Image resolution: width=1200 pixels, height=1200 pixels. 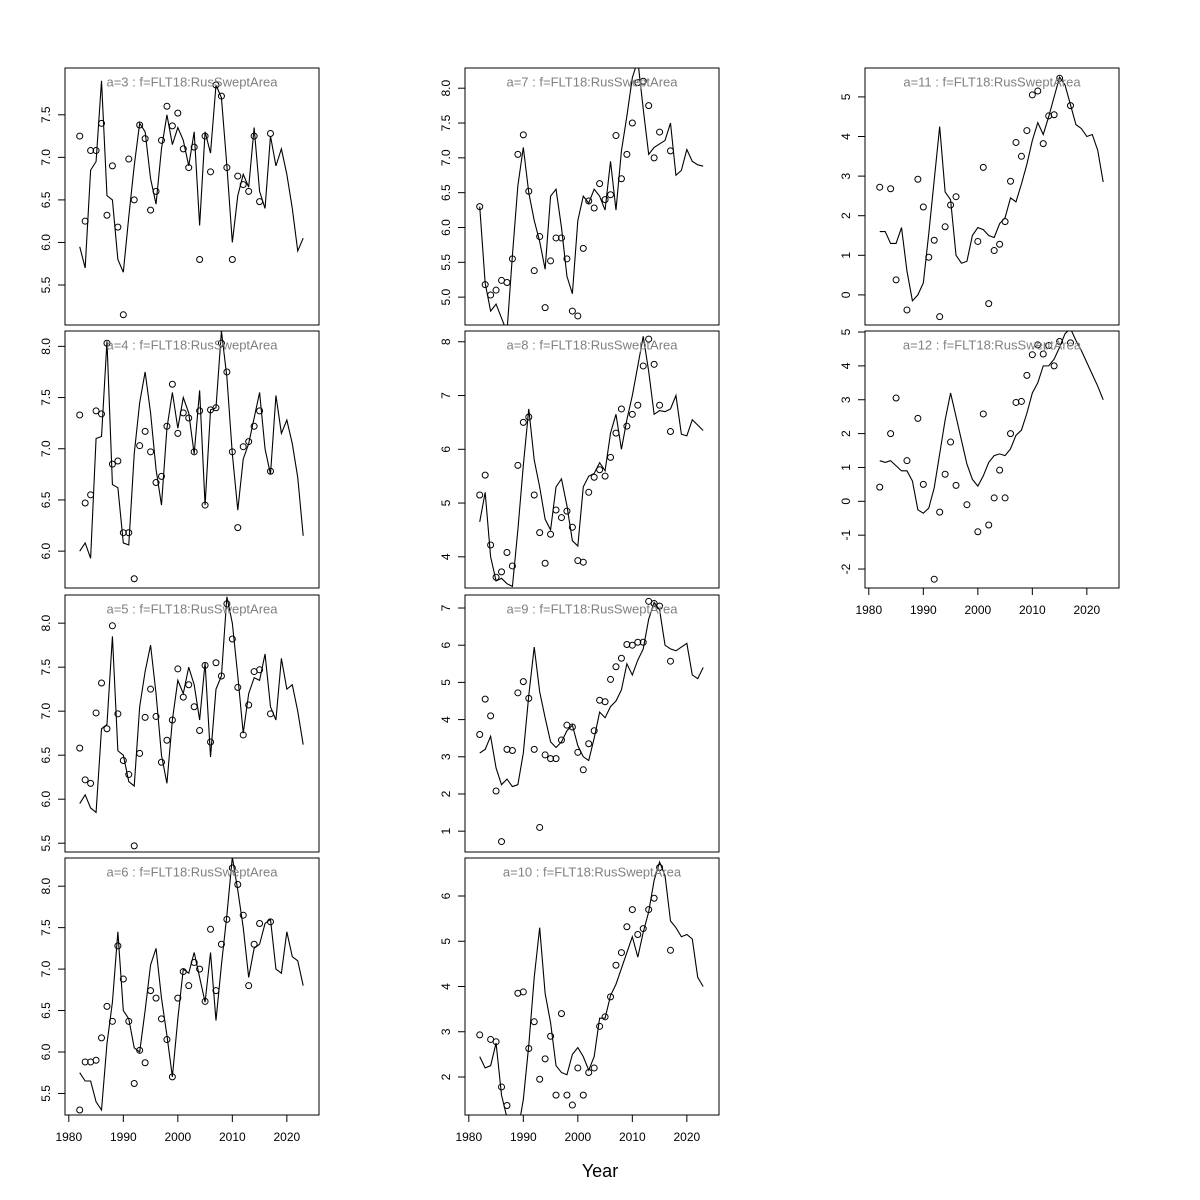 I want to click on y-tick-label: 3, so click(x=446, y=756).